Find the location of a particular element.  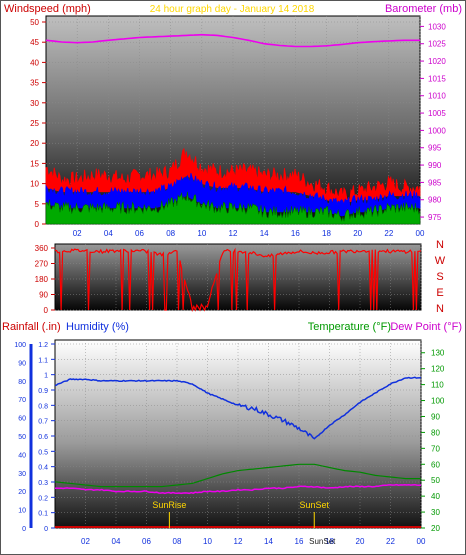

y-tick-label: 0.1 is located at coordinates (43, 514).